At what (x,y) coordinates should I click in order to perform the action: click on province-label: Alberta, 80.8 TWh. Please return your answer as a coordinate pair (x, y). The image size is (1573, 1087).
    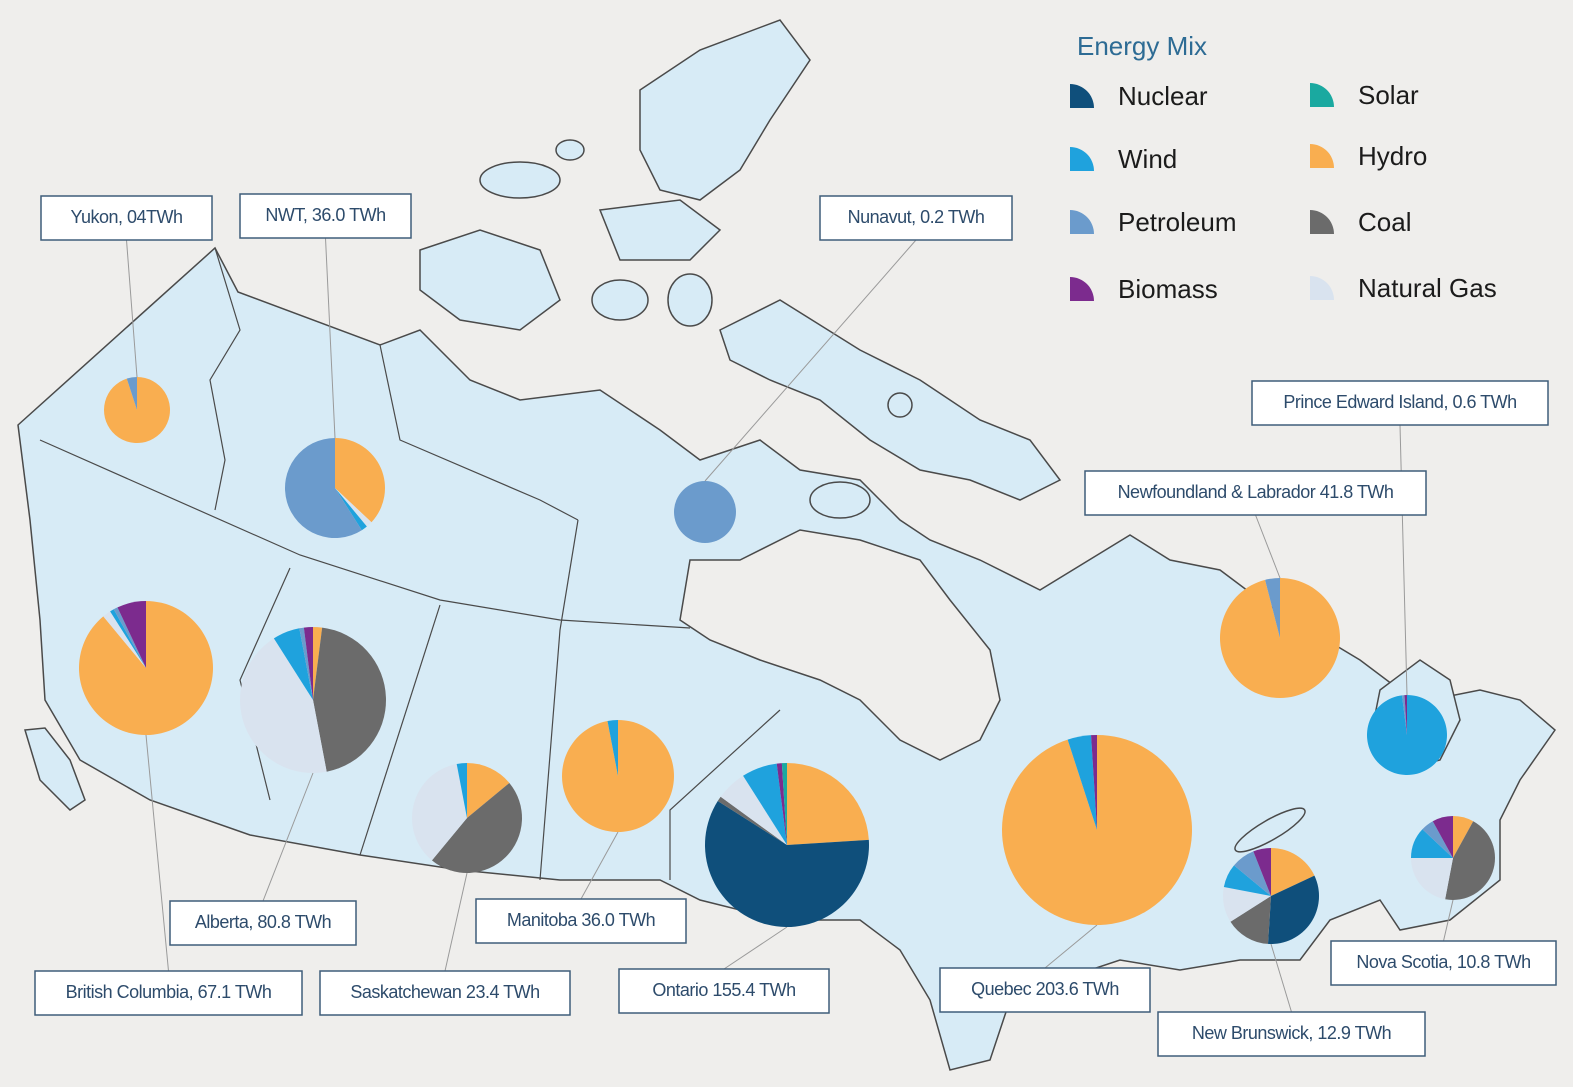
    Looking at the image, I should click on (263, 922).